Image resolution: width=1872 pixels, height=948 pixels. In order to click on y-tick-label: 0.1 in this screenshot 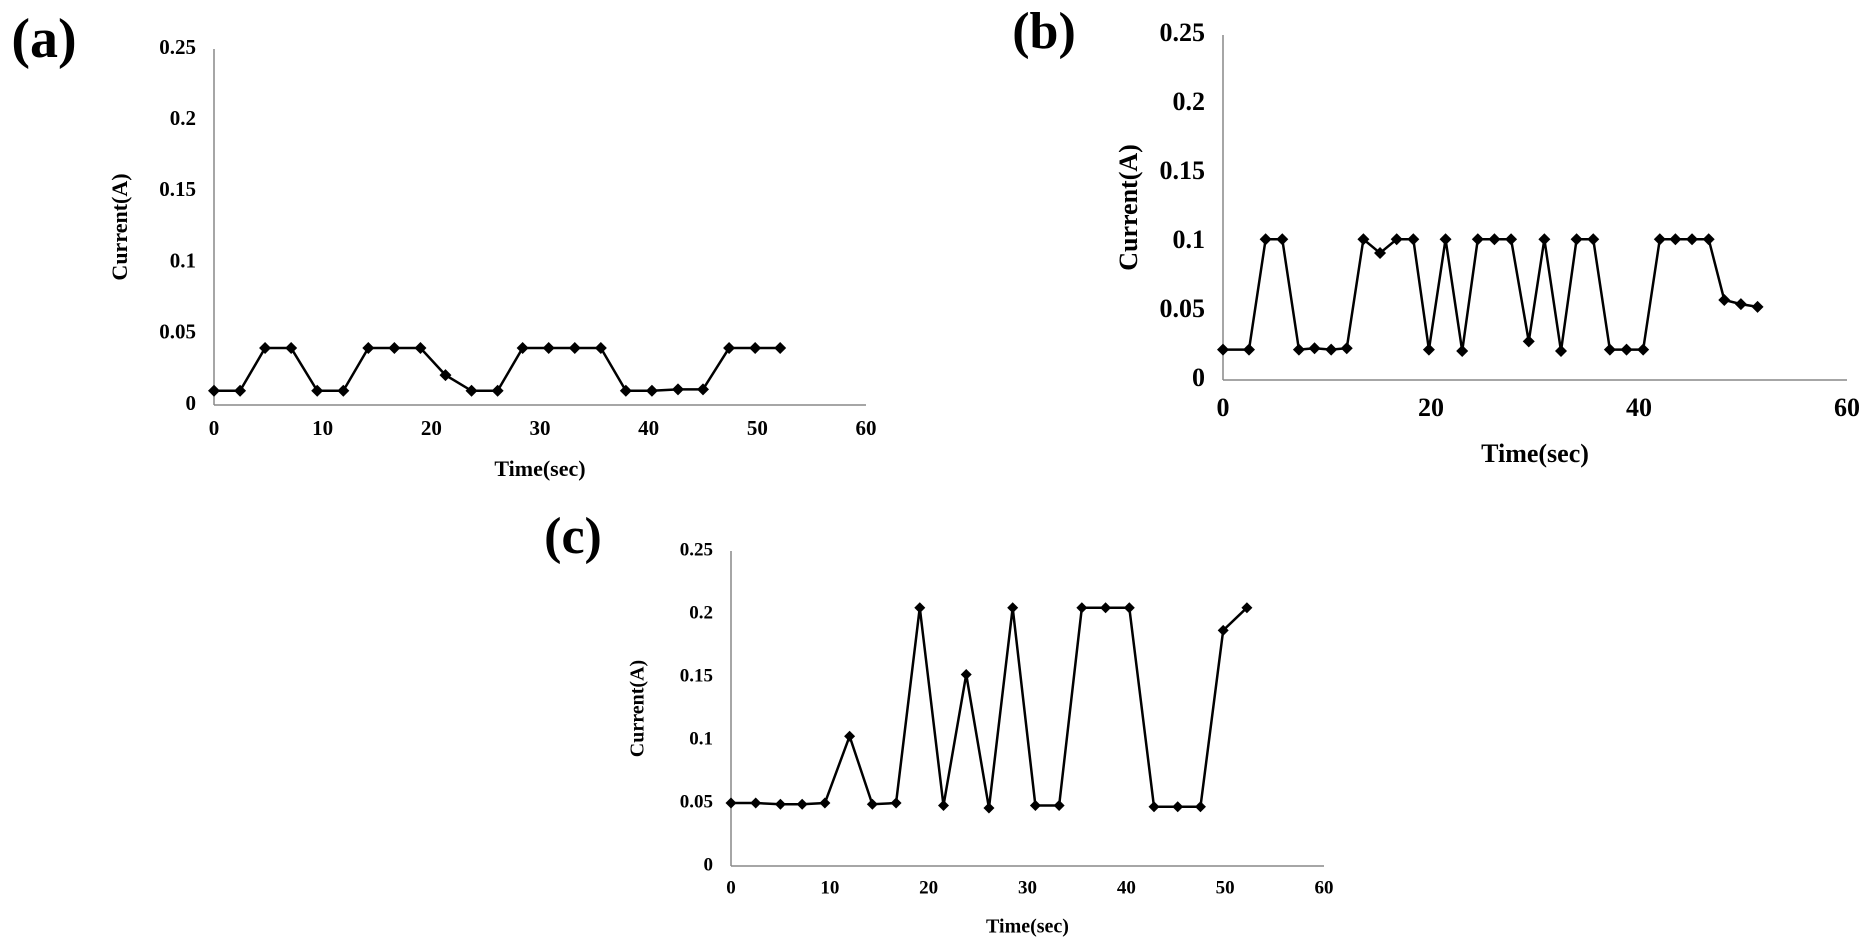, I will do `click(701, 738)`.